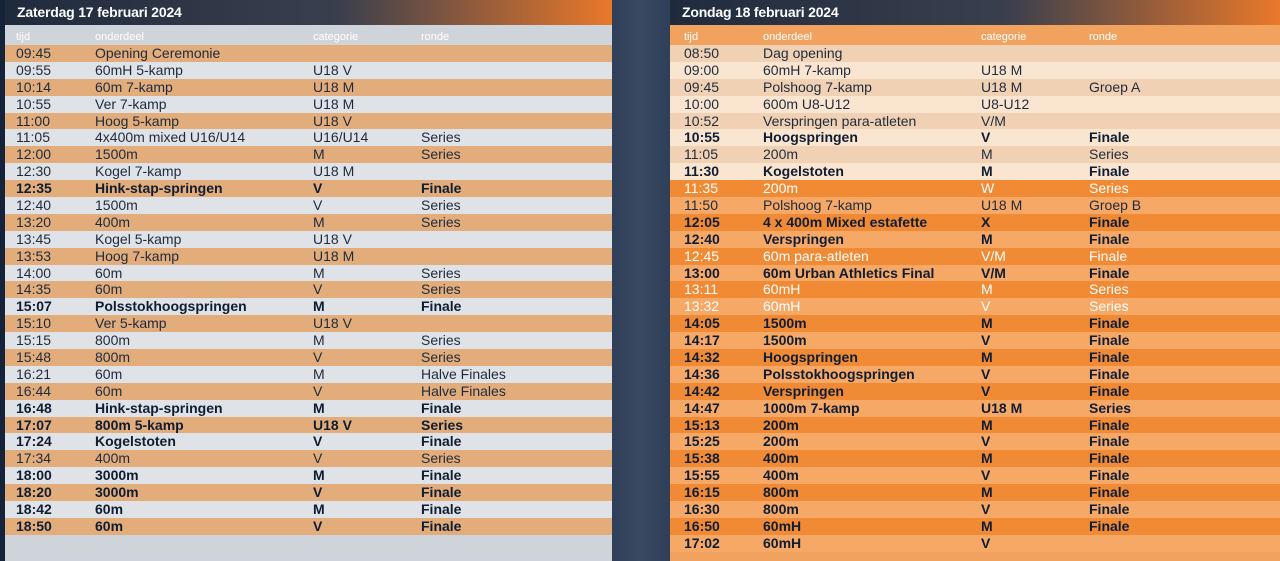 The height and width of the screenshot is (561, 1280). What do you see at coordinates (34, 103) in the screenshot?
I see `time-cell: 10:55` at bounding box center [34, 103].